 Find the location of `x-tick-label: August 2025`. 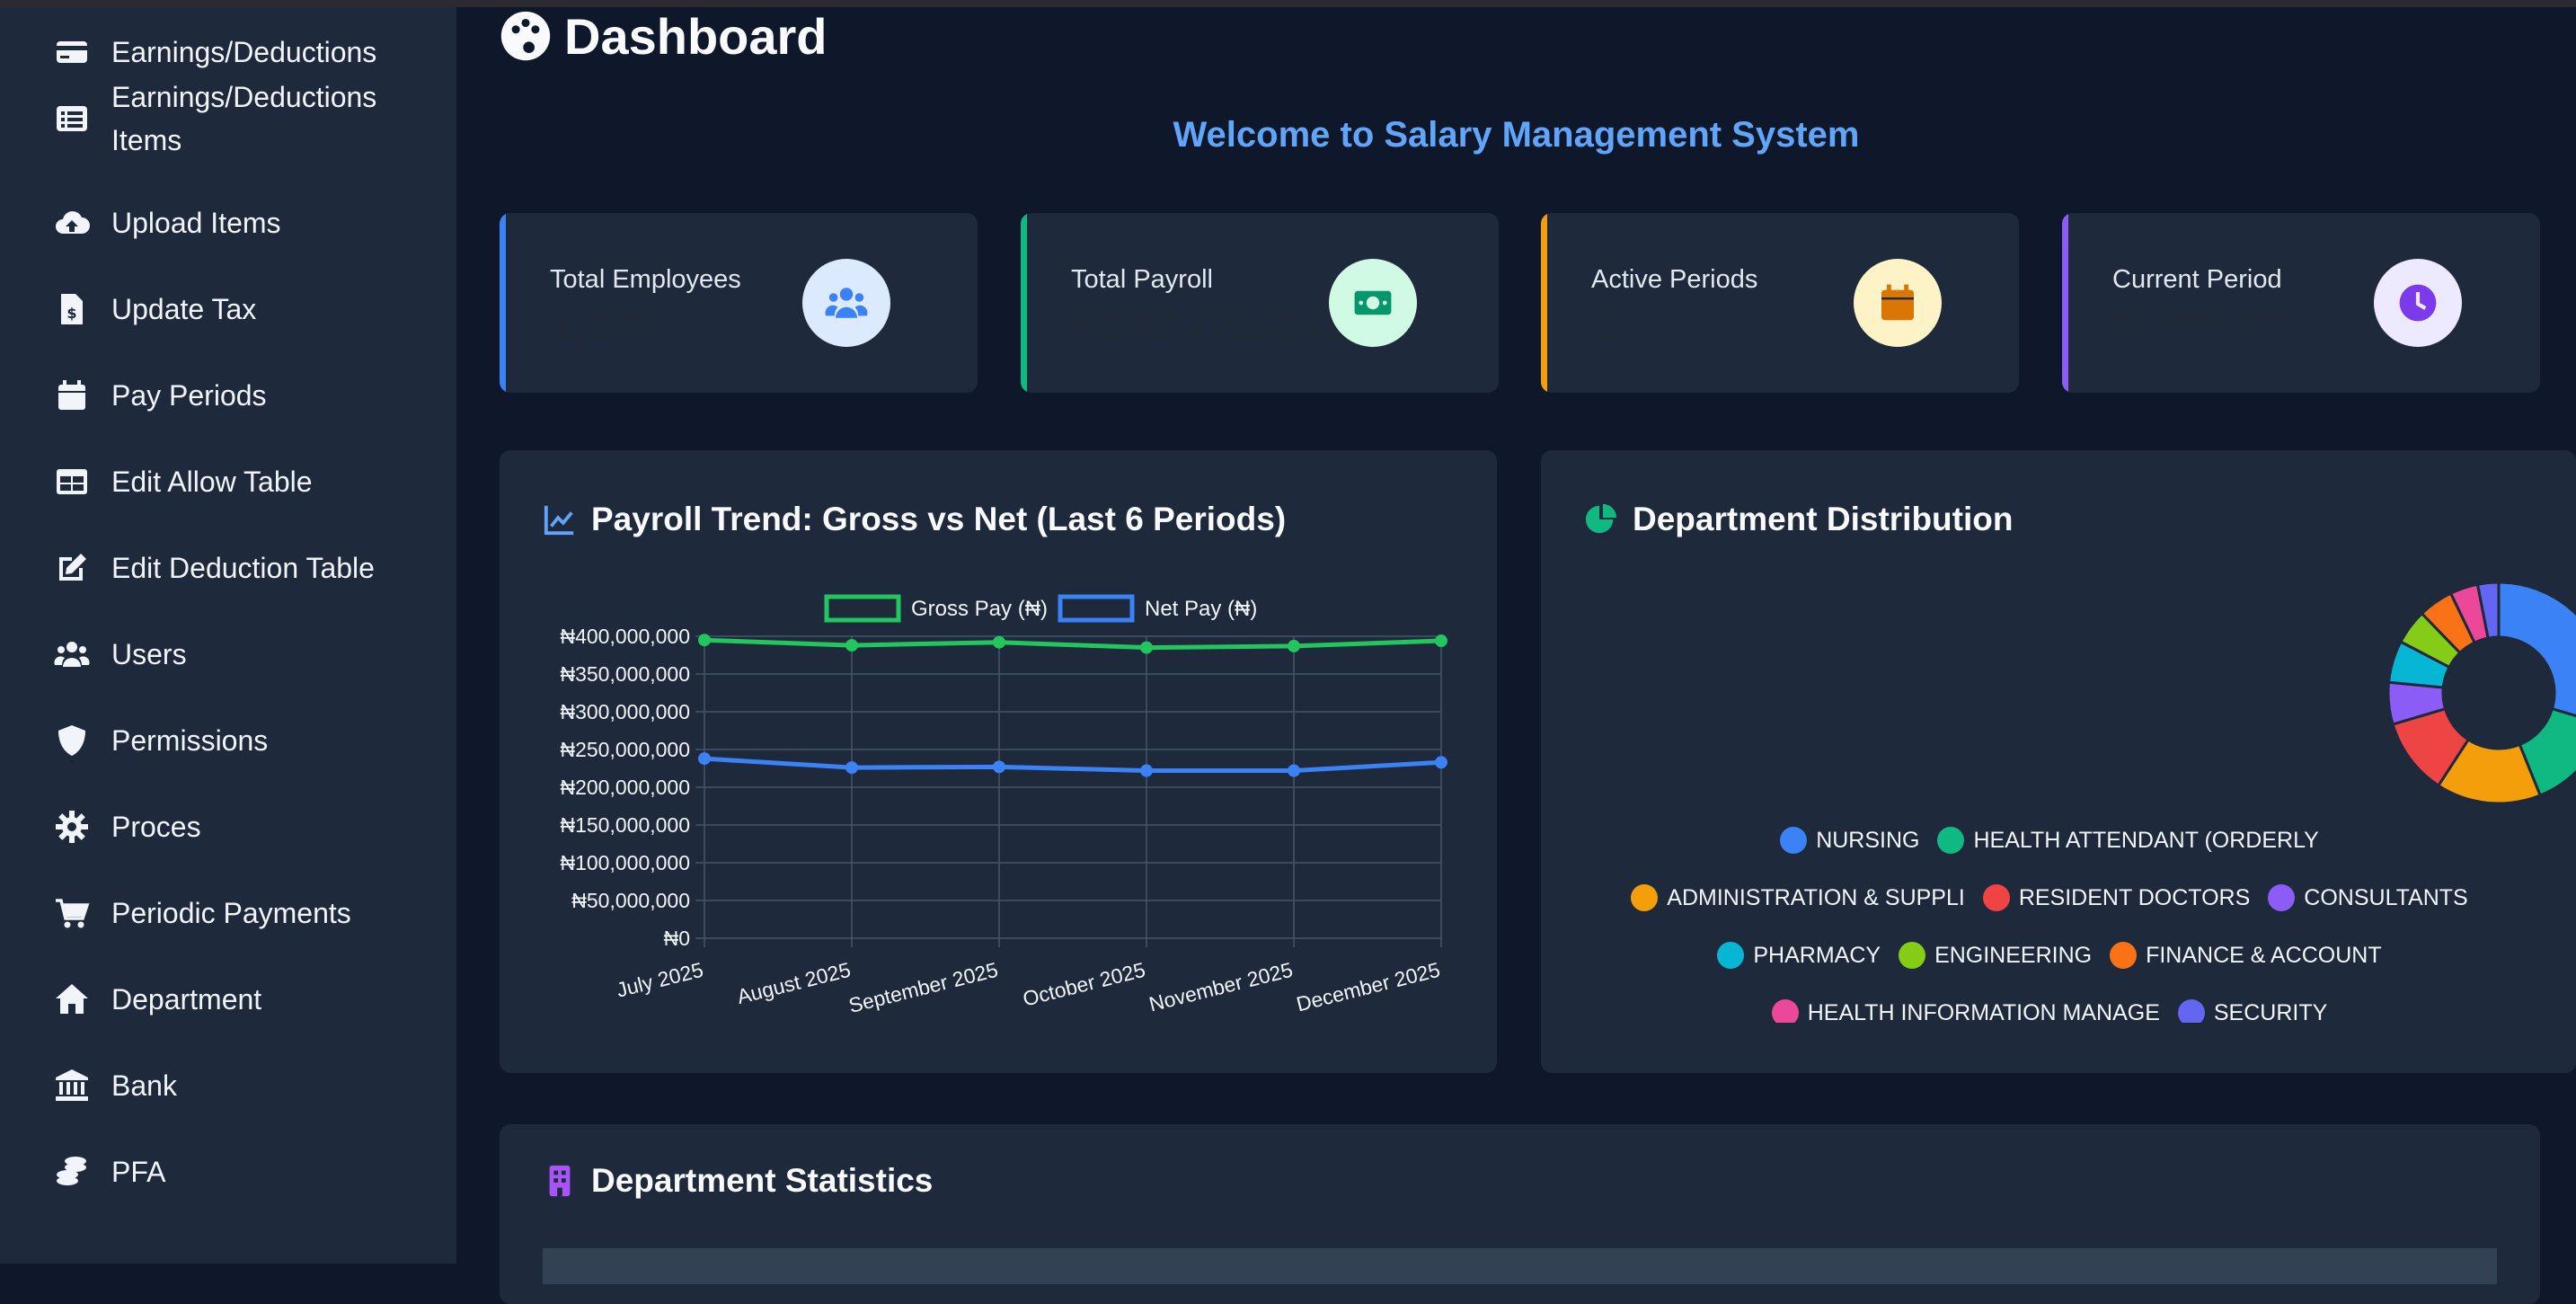

x-tick-label: August 2025 is located at coordinates (794, 983).